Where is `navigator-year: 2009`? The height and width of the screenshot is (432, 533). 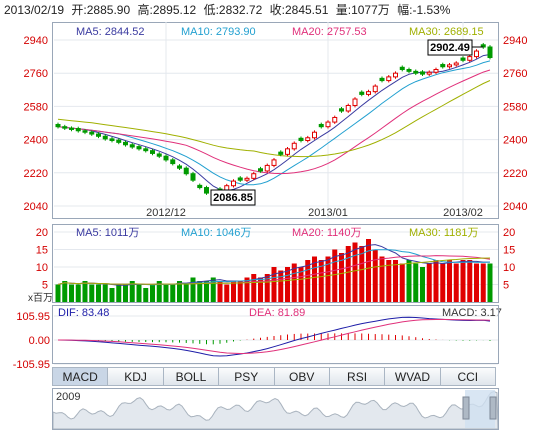 navigator-year: 2009 is located at coordinates (68, 397).